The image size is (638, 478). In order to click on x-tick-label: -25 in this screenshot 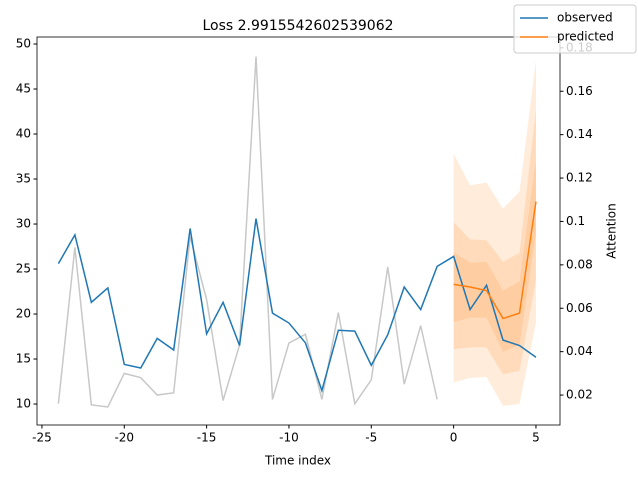, I will do `click(42, 438)`.